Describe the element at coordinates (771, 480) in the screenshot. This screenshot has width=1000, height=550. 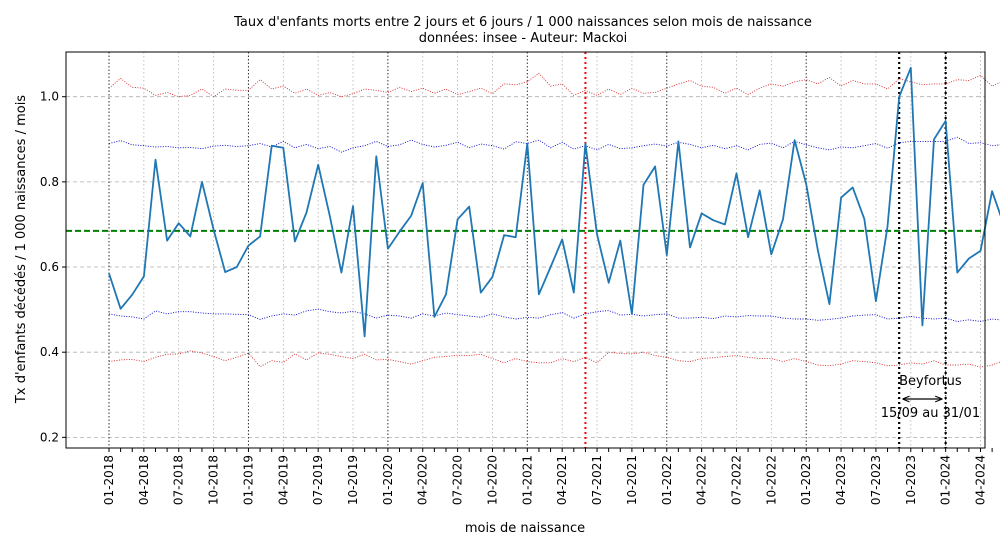
I see `x-tick-label: 10-2022` at that location.